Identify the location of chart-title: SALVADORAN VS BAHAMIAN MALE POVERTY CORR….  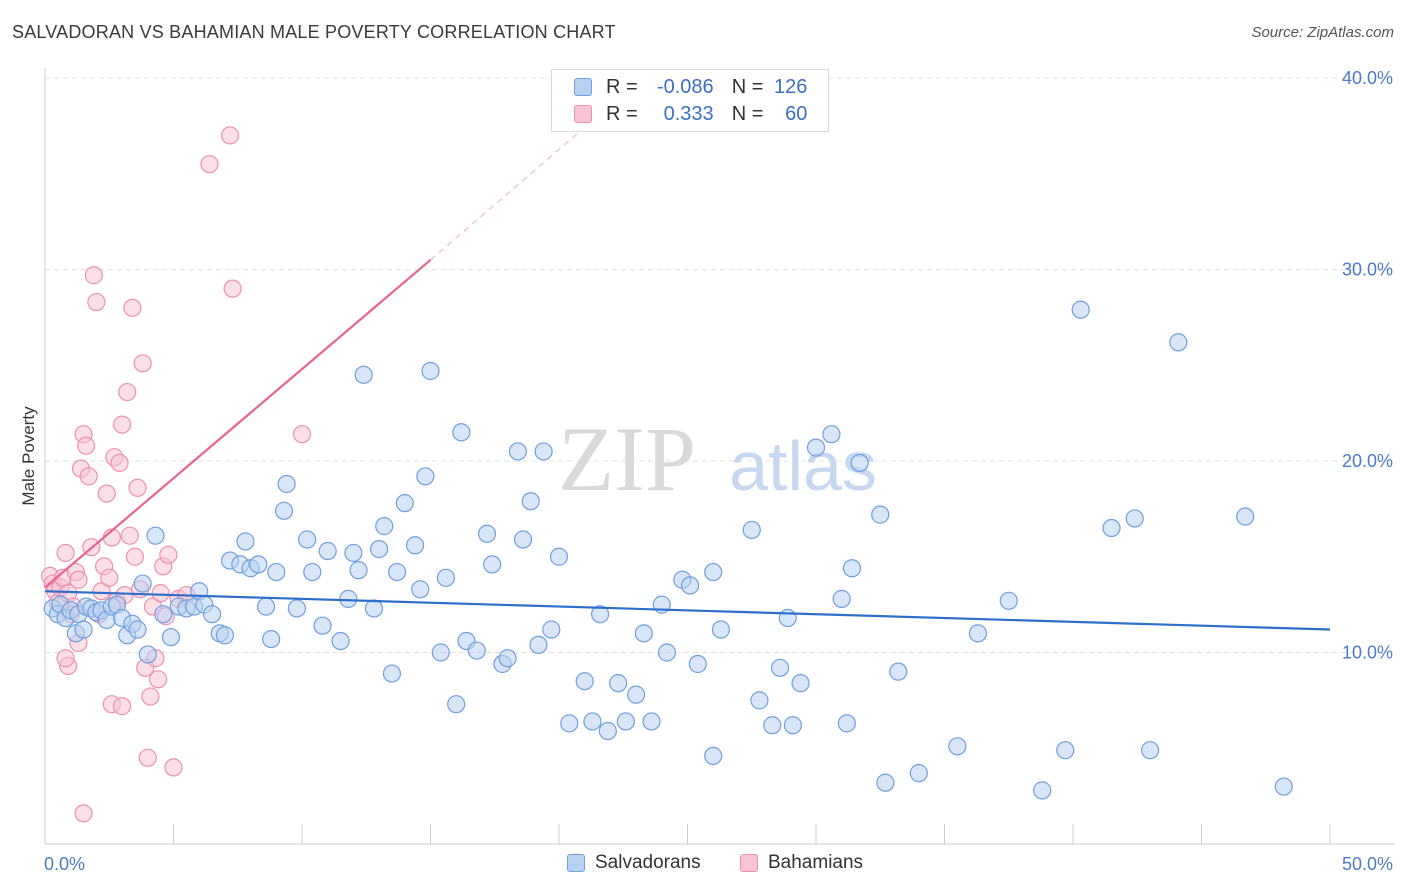
(314, 32).